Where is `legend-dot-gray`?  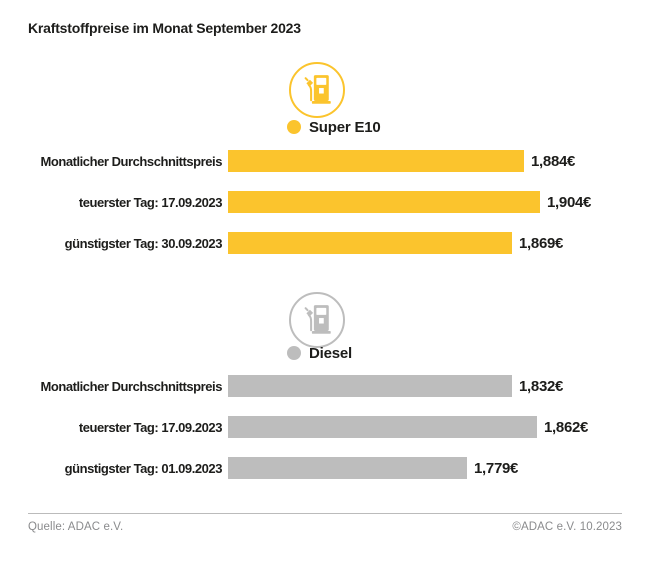
legend-dot-gray is located at coordinates (294, 353).